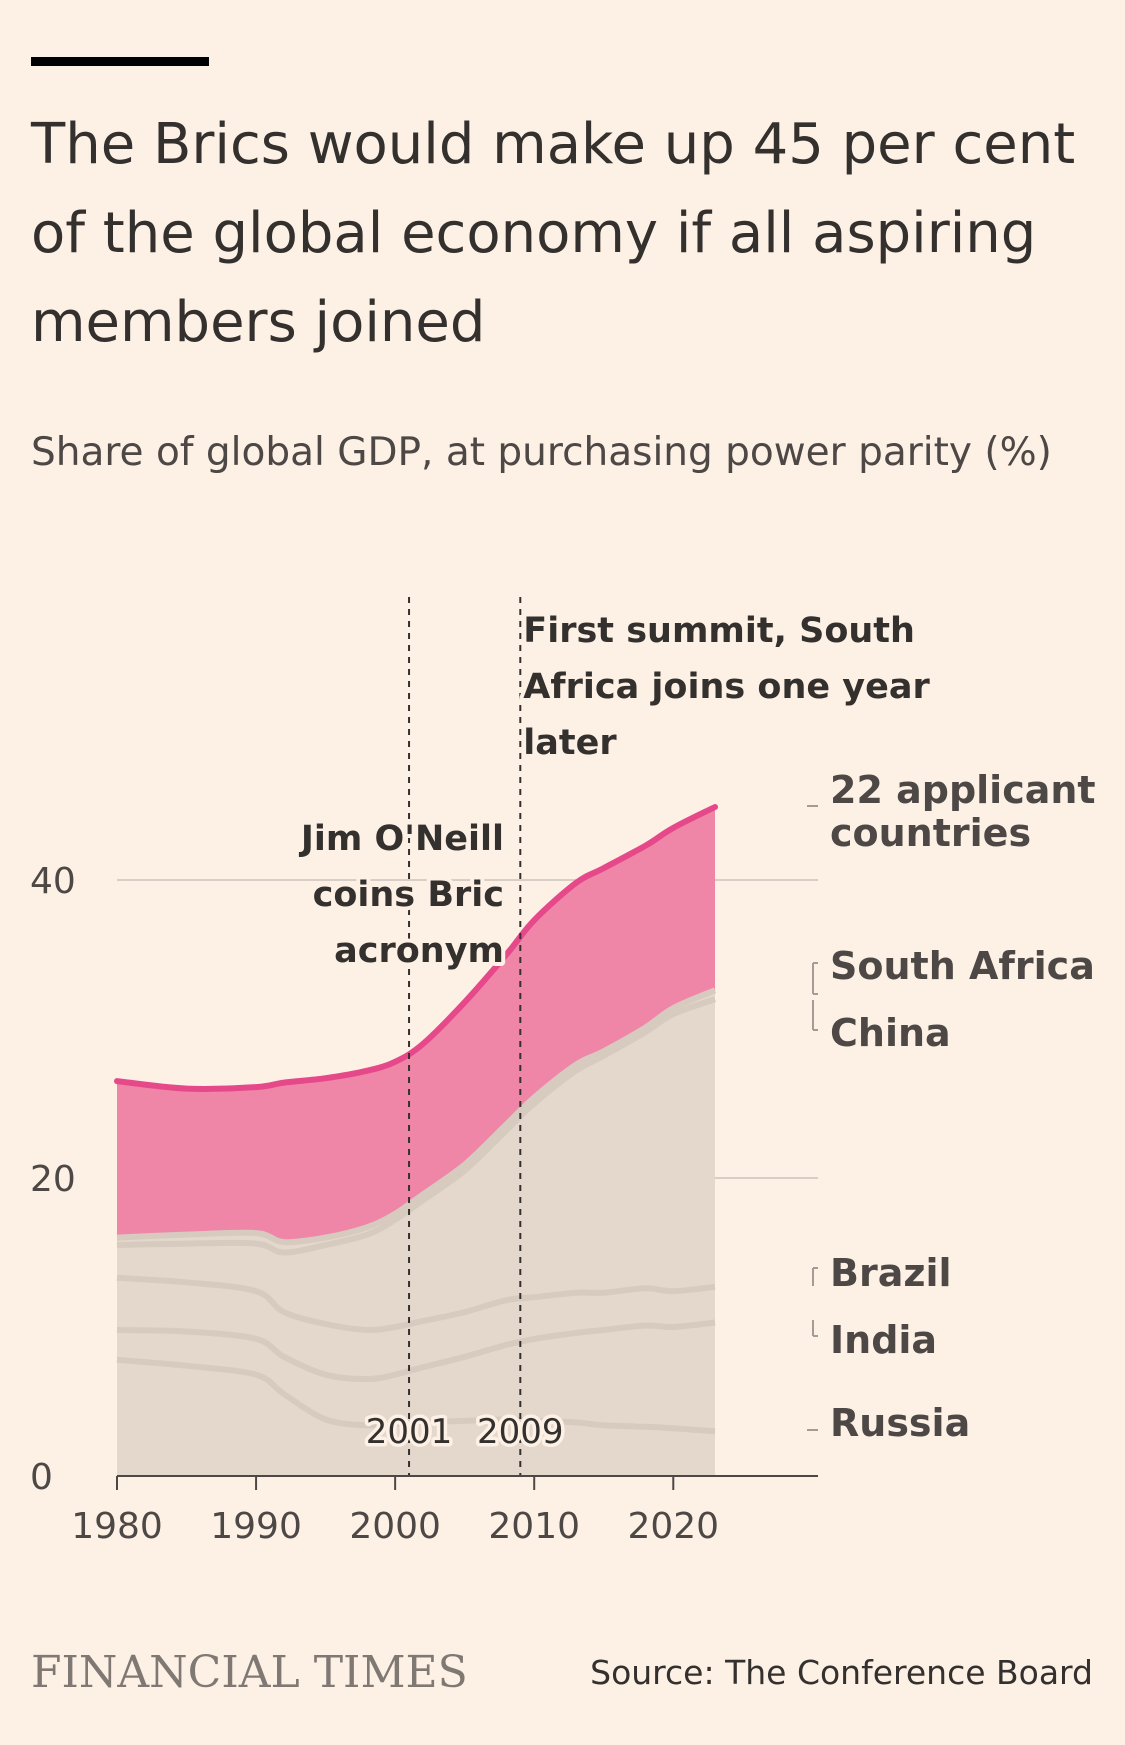 Image resolution: width=1125 pixels, height=1745 pixels. I want to click on series-label-south-africa: South Africa, so click(962, 966).